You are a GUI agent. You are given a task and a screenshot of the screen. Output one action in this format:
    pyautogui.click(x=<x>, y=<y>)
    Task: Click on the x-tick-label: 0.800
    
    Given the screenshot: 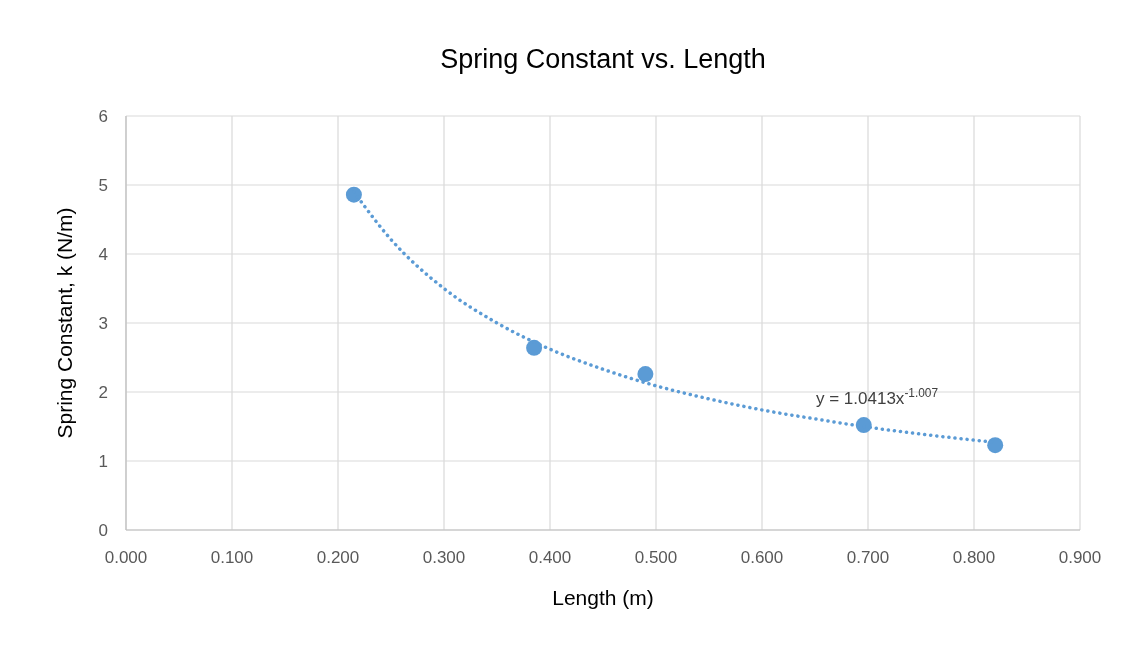 What is the action you would take?
    pyautogui.click(x=974, y=557)
    